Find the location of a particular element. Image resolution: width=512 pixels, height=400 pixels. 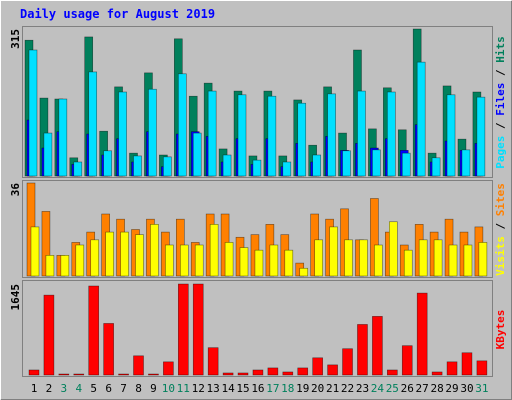

x-tick-label: 7 is located at coordinates (123, 388).